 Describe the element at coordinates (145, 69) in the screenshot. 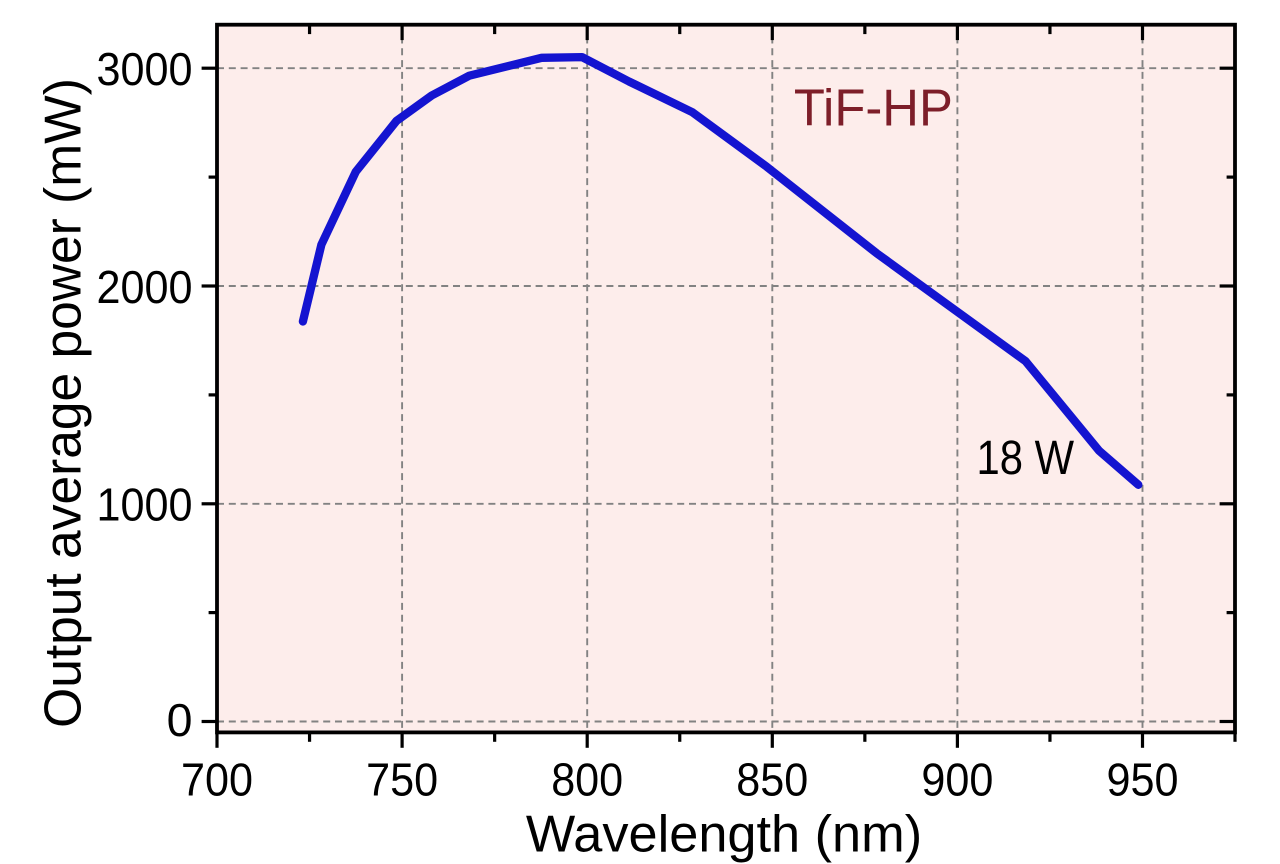

I see `svg-text: 3000` at that location.